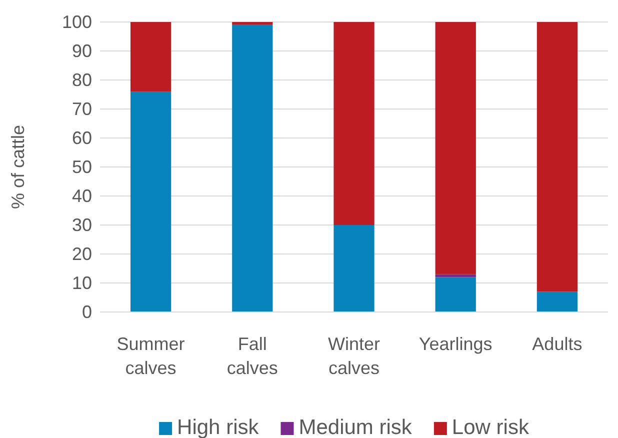  I want to click on y-tick-label: 40, so click(82, 196).